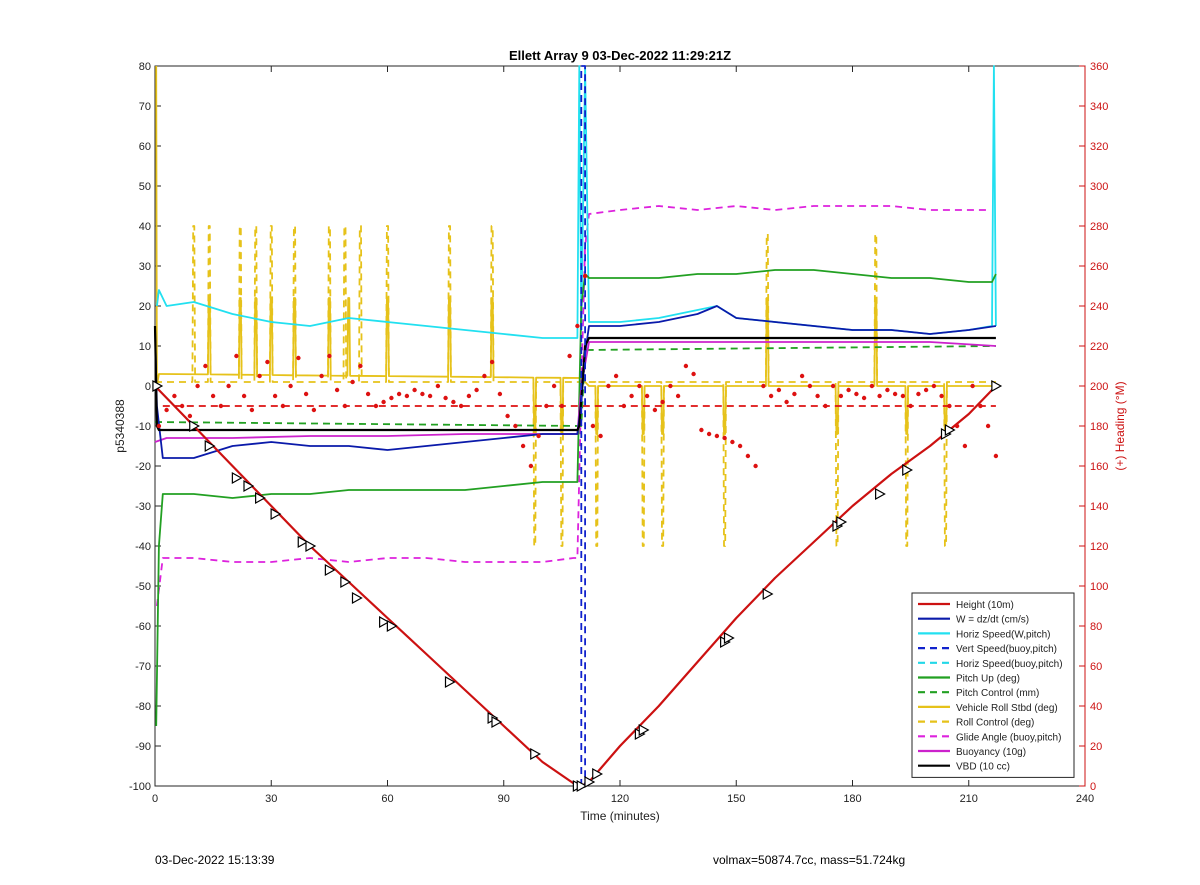 Image resolution: width=1200 pixels, height=885 pixels. I want to click on y2-tick-label: 20, so click(1096, 747).